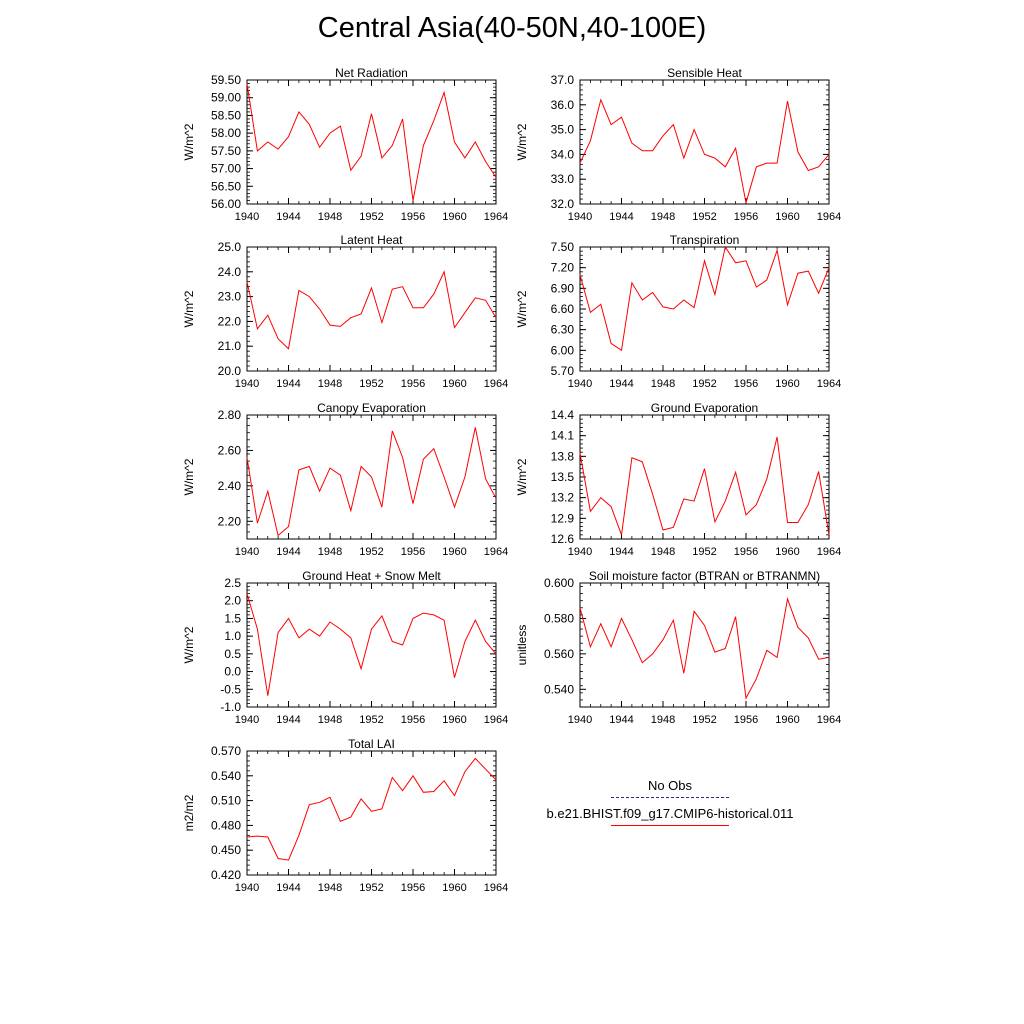  I want to click on y-tick-label: 2.5, so click(232, 583).